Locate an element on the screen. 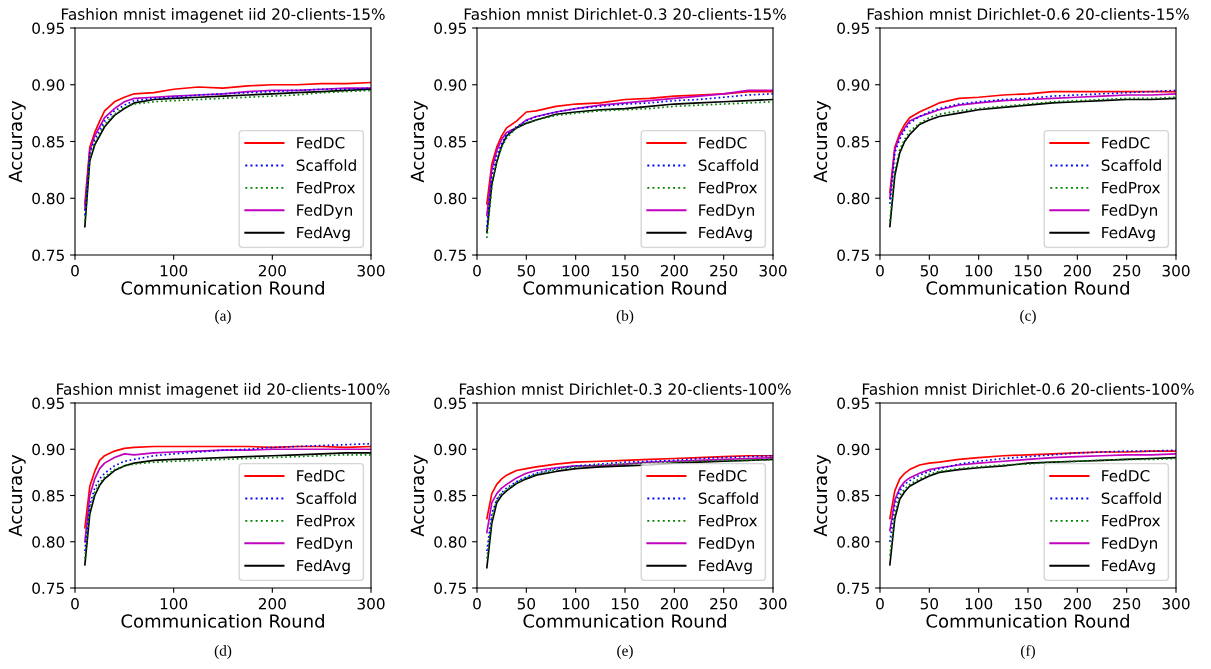 This screenshot has height=669, width=1211. text: (c) is located at coordinates (1028, 317).